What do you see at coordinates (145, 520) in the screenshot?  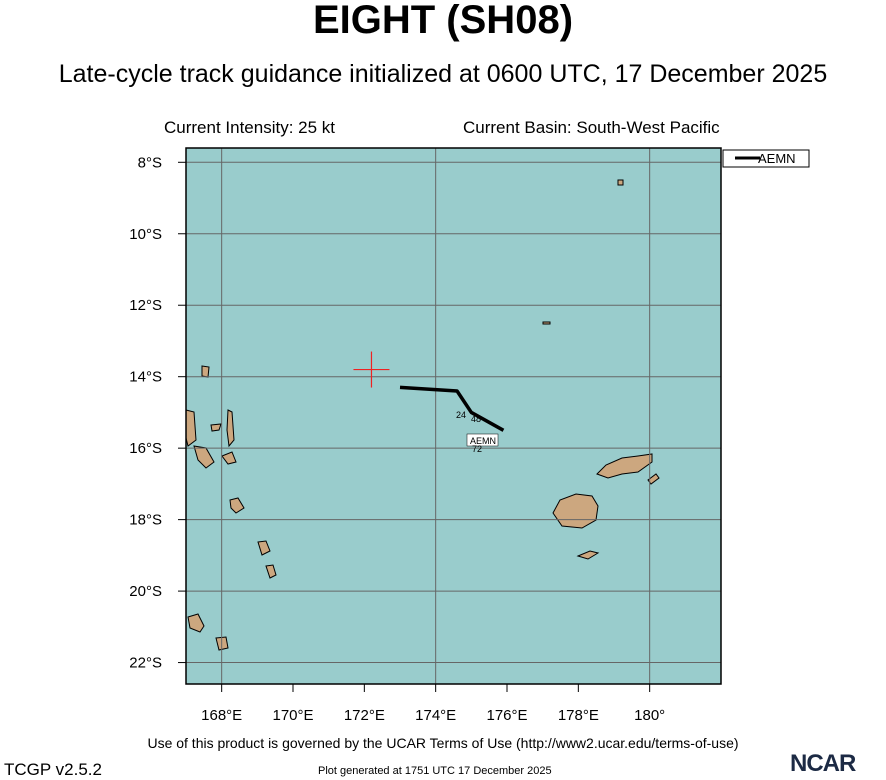 I see `lat-label: 18°S` at bounding box center [145, 520].